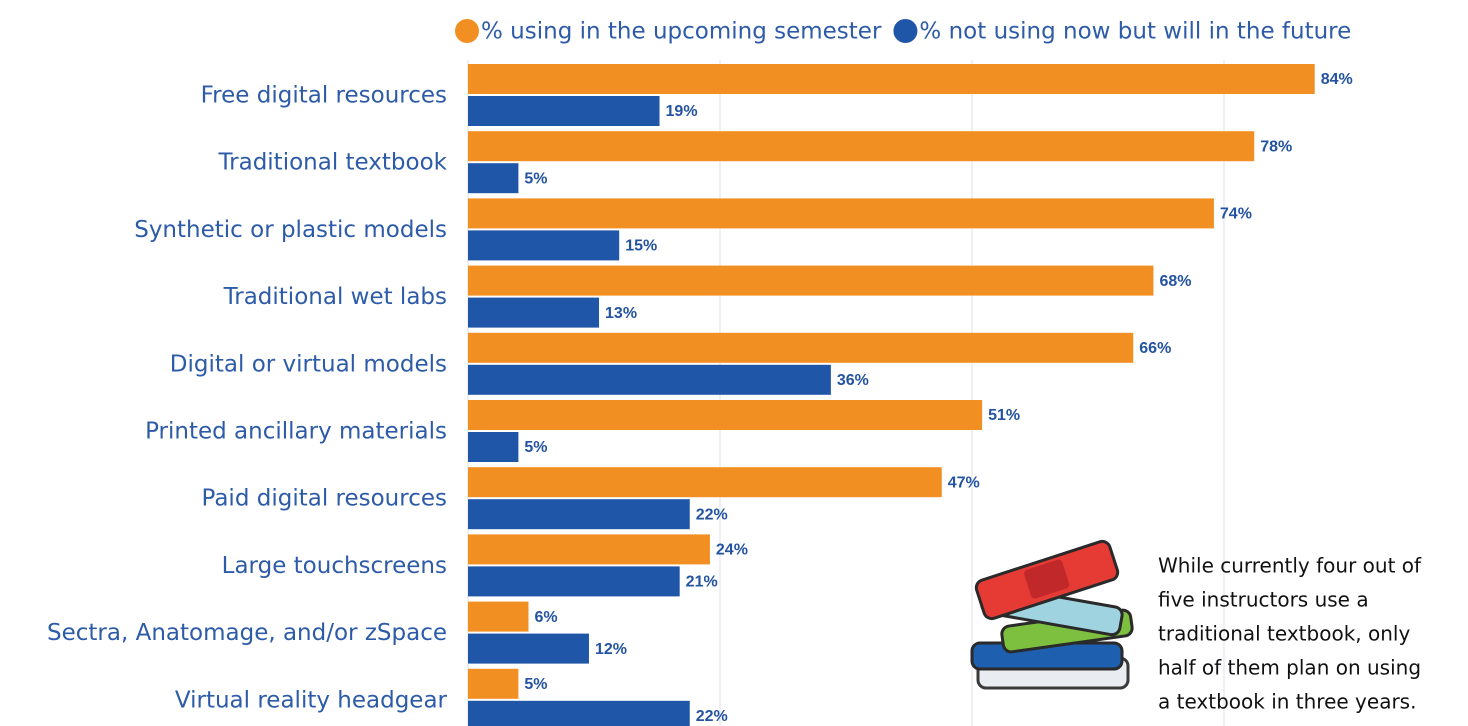 This screenshot has width=1468, height=726. What do you see at coordinates (1287, 702) in the screenshot?
I see `annotation-line: a textbook in three years.` at bounding box center [1287, 702].